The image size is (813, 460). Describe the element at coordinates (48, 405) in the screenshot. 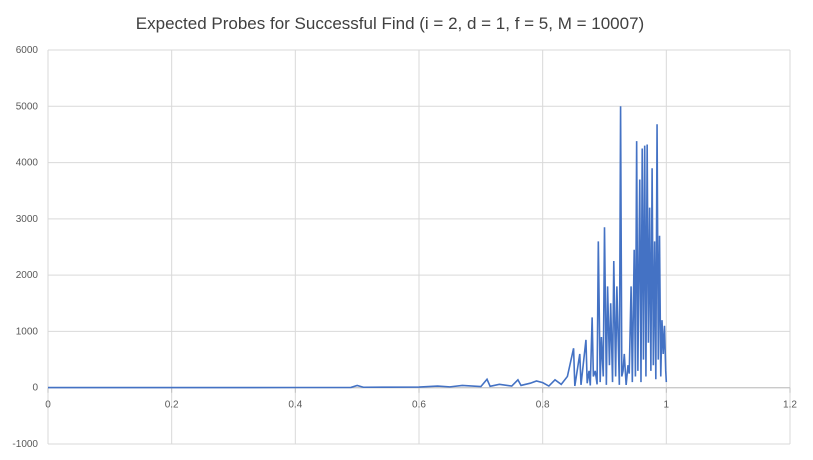

I see `x-tick-label: 0` at that location.